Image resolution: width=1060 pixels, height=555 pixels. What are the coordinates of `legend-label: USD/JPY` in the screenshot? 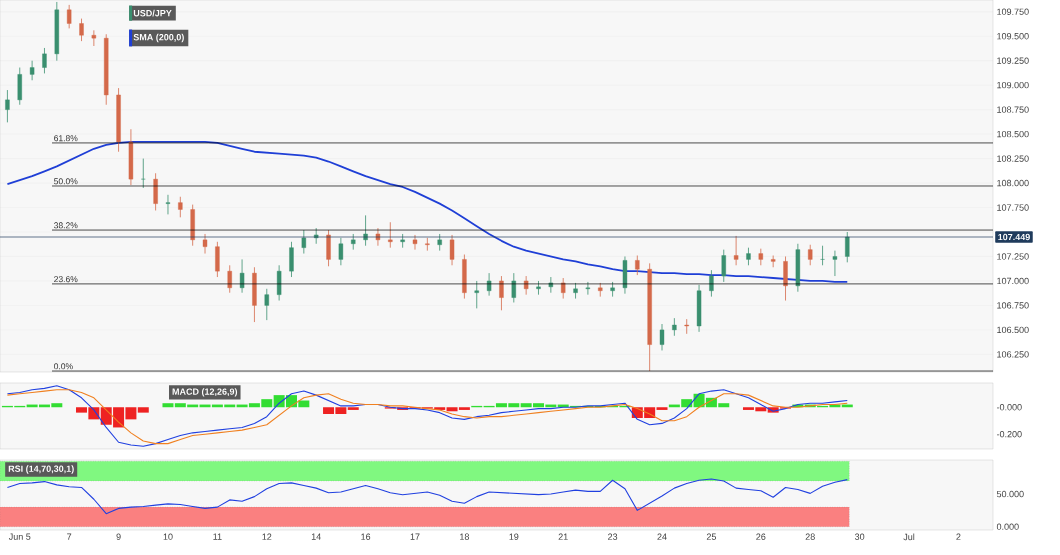 It's located at (152, 13).